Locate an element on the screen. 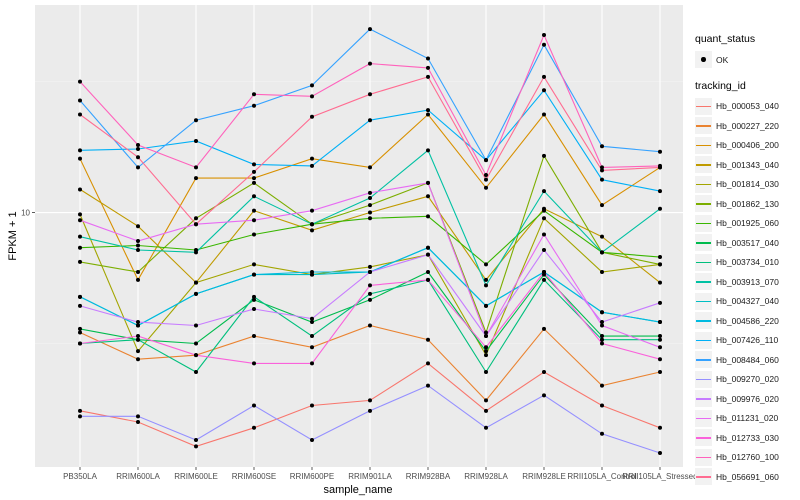 The image size is (800, 500). legend-item: Hb_003913_070 is located at coordinates (747, 282).